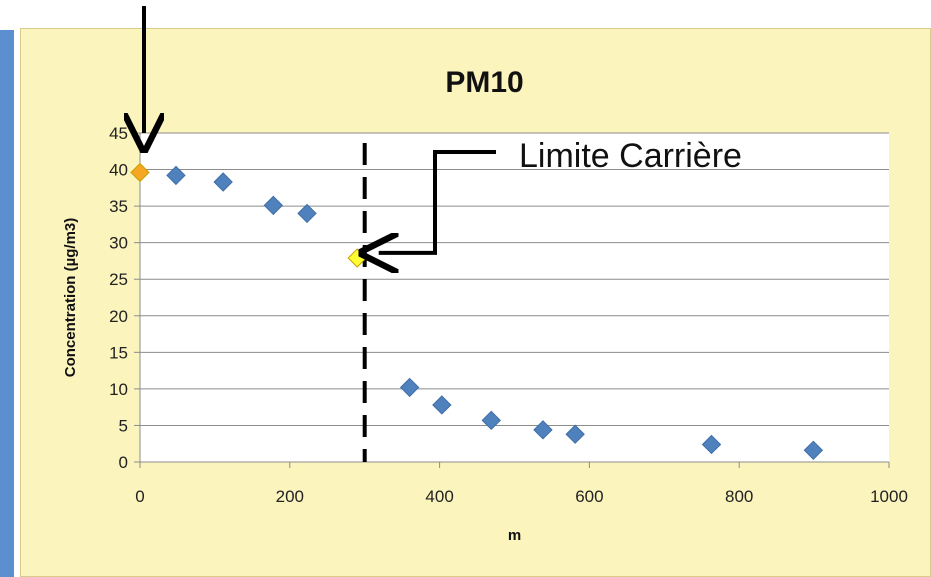 The height and width of the screenshot is (577, 931). What do you see at coordinates (118, 133) in the screenshot?
I see `y-tick-label: 45` at bounding box center [118, 133].